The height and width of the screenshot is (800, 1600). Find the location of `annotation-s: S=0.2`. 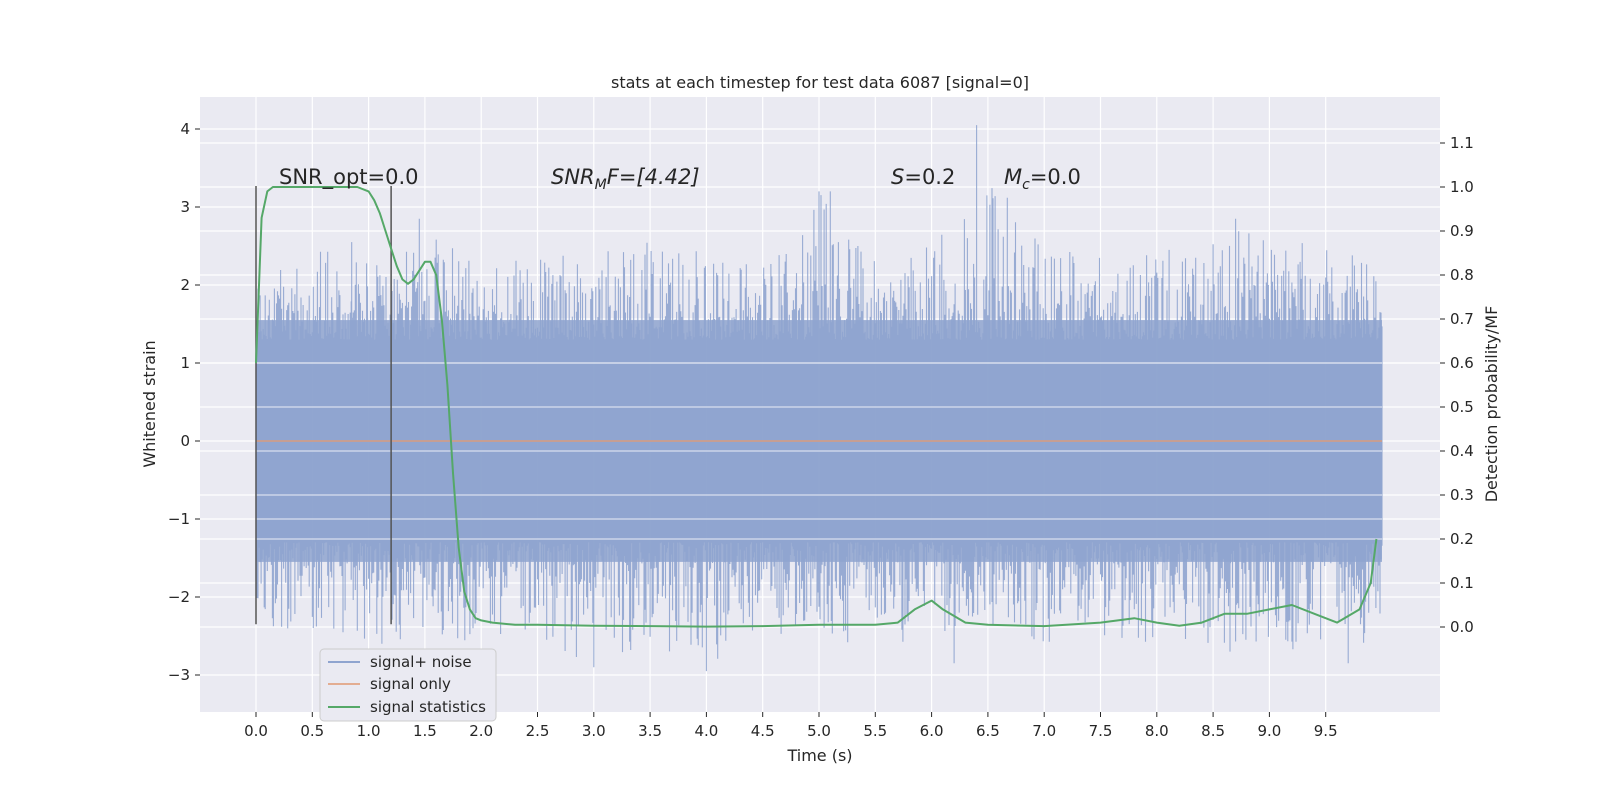

annotation-s: S=0.2 is located at coordinates (923, 177).